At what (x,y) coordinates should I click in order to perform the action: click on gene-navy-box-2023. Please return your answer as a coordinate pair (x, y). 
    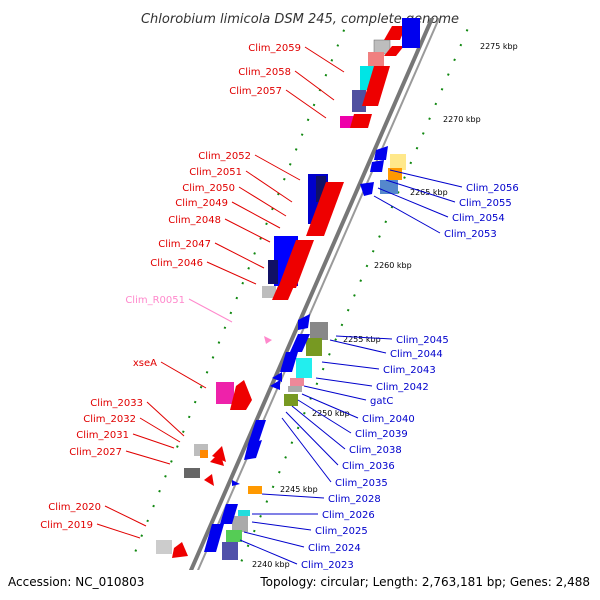
    Looking at the image, I should click on (230, 551).